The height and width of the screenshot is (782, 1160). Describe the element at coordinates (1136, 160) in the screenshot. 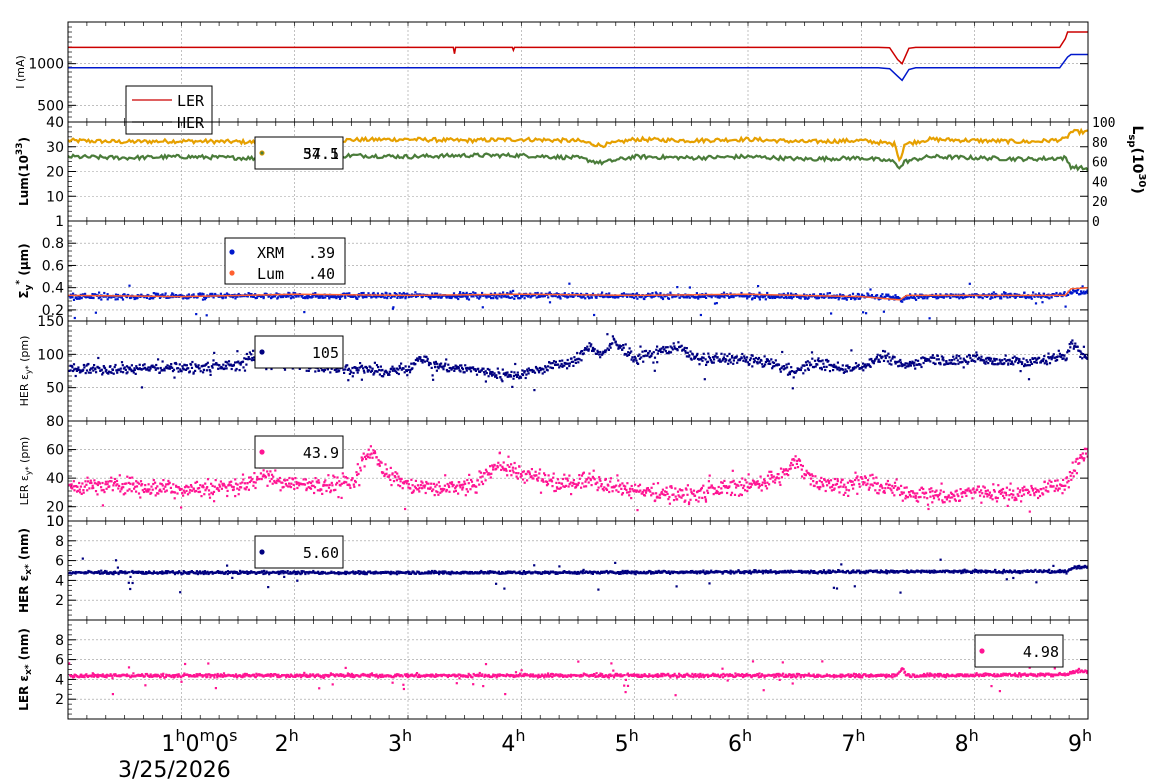

I see `y2-axis-label: Lsp(1030)` at that location.